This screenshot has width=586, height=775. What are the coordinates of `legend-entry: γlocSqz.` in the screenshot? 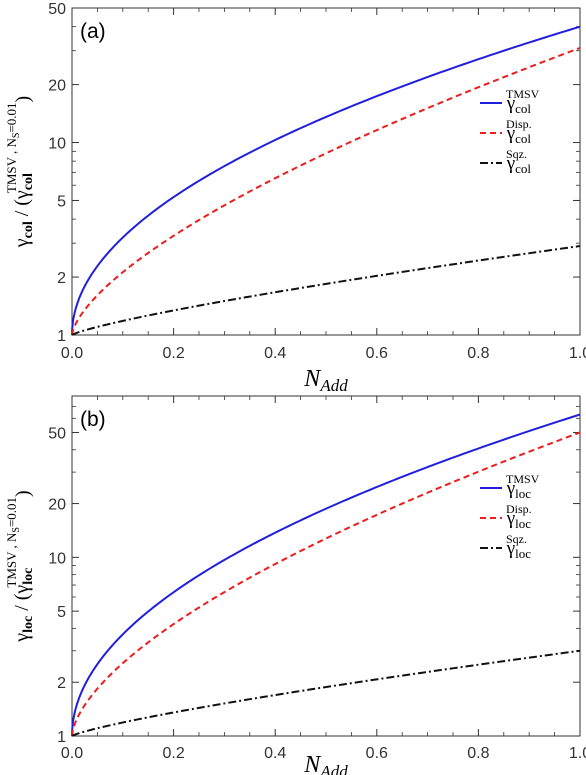 It's located at (519, 546).